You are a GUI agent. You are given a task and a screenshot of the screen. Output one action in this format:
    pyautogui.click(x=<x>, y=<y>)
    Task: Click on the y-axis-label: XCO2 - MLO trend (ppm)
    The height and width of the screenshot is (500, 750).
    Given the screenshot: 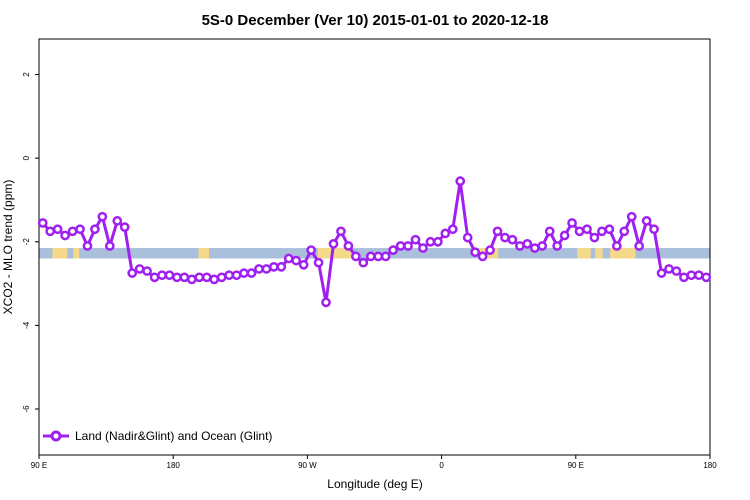 What is the action you would take?
    pyautogui.click(x=8, y=247)
    